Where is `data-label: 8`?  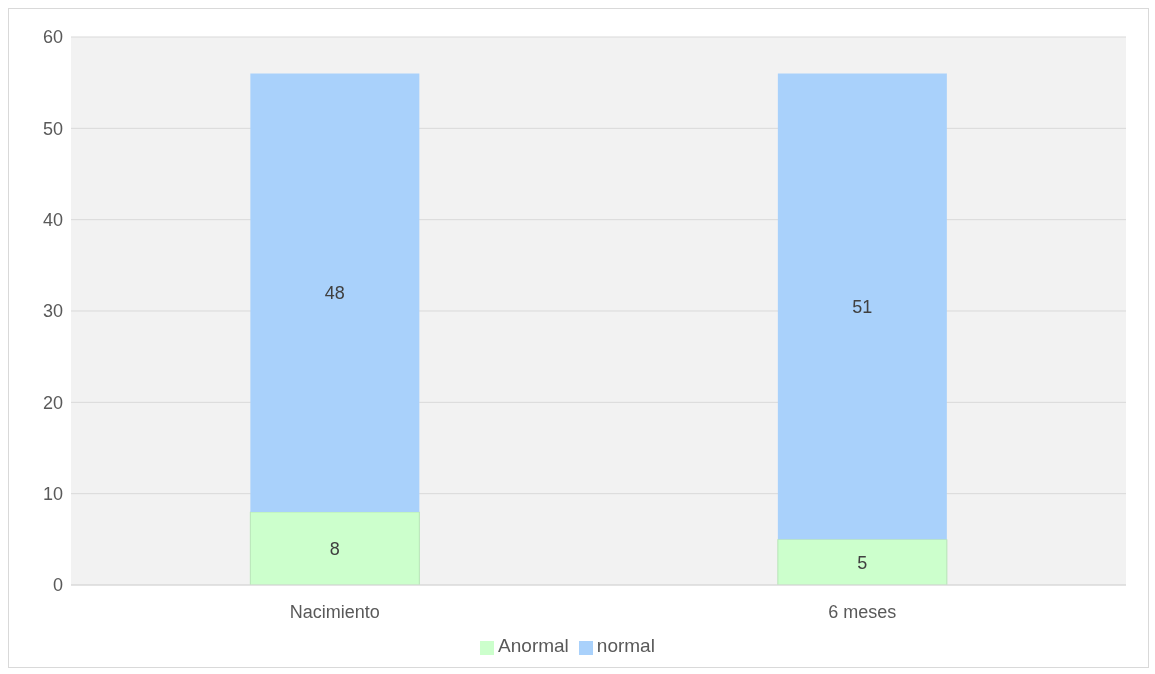
data-label: 8 is located at coordinates (334, 548).